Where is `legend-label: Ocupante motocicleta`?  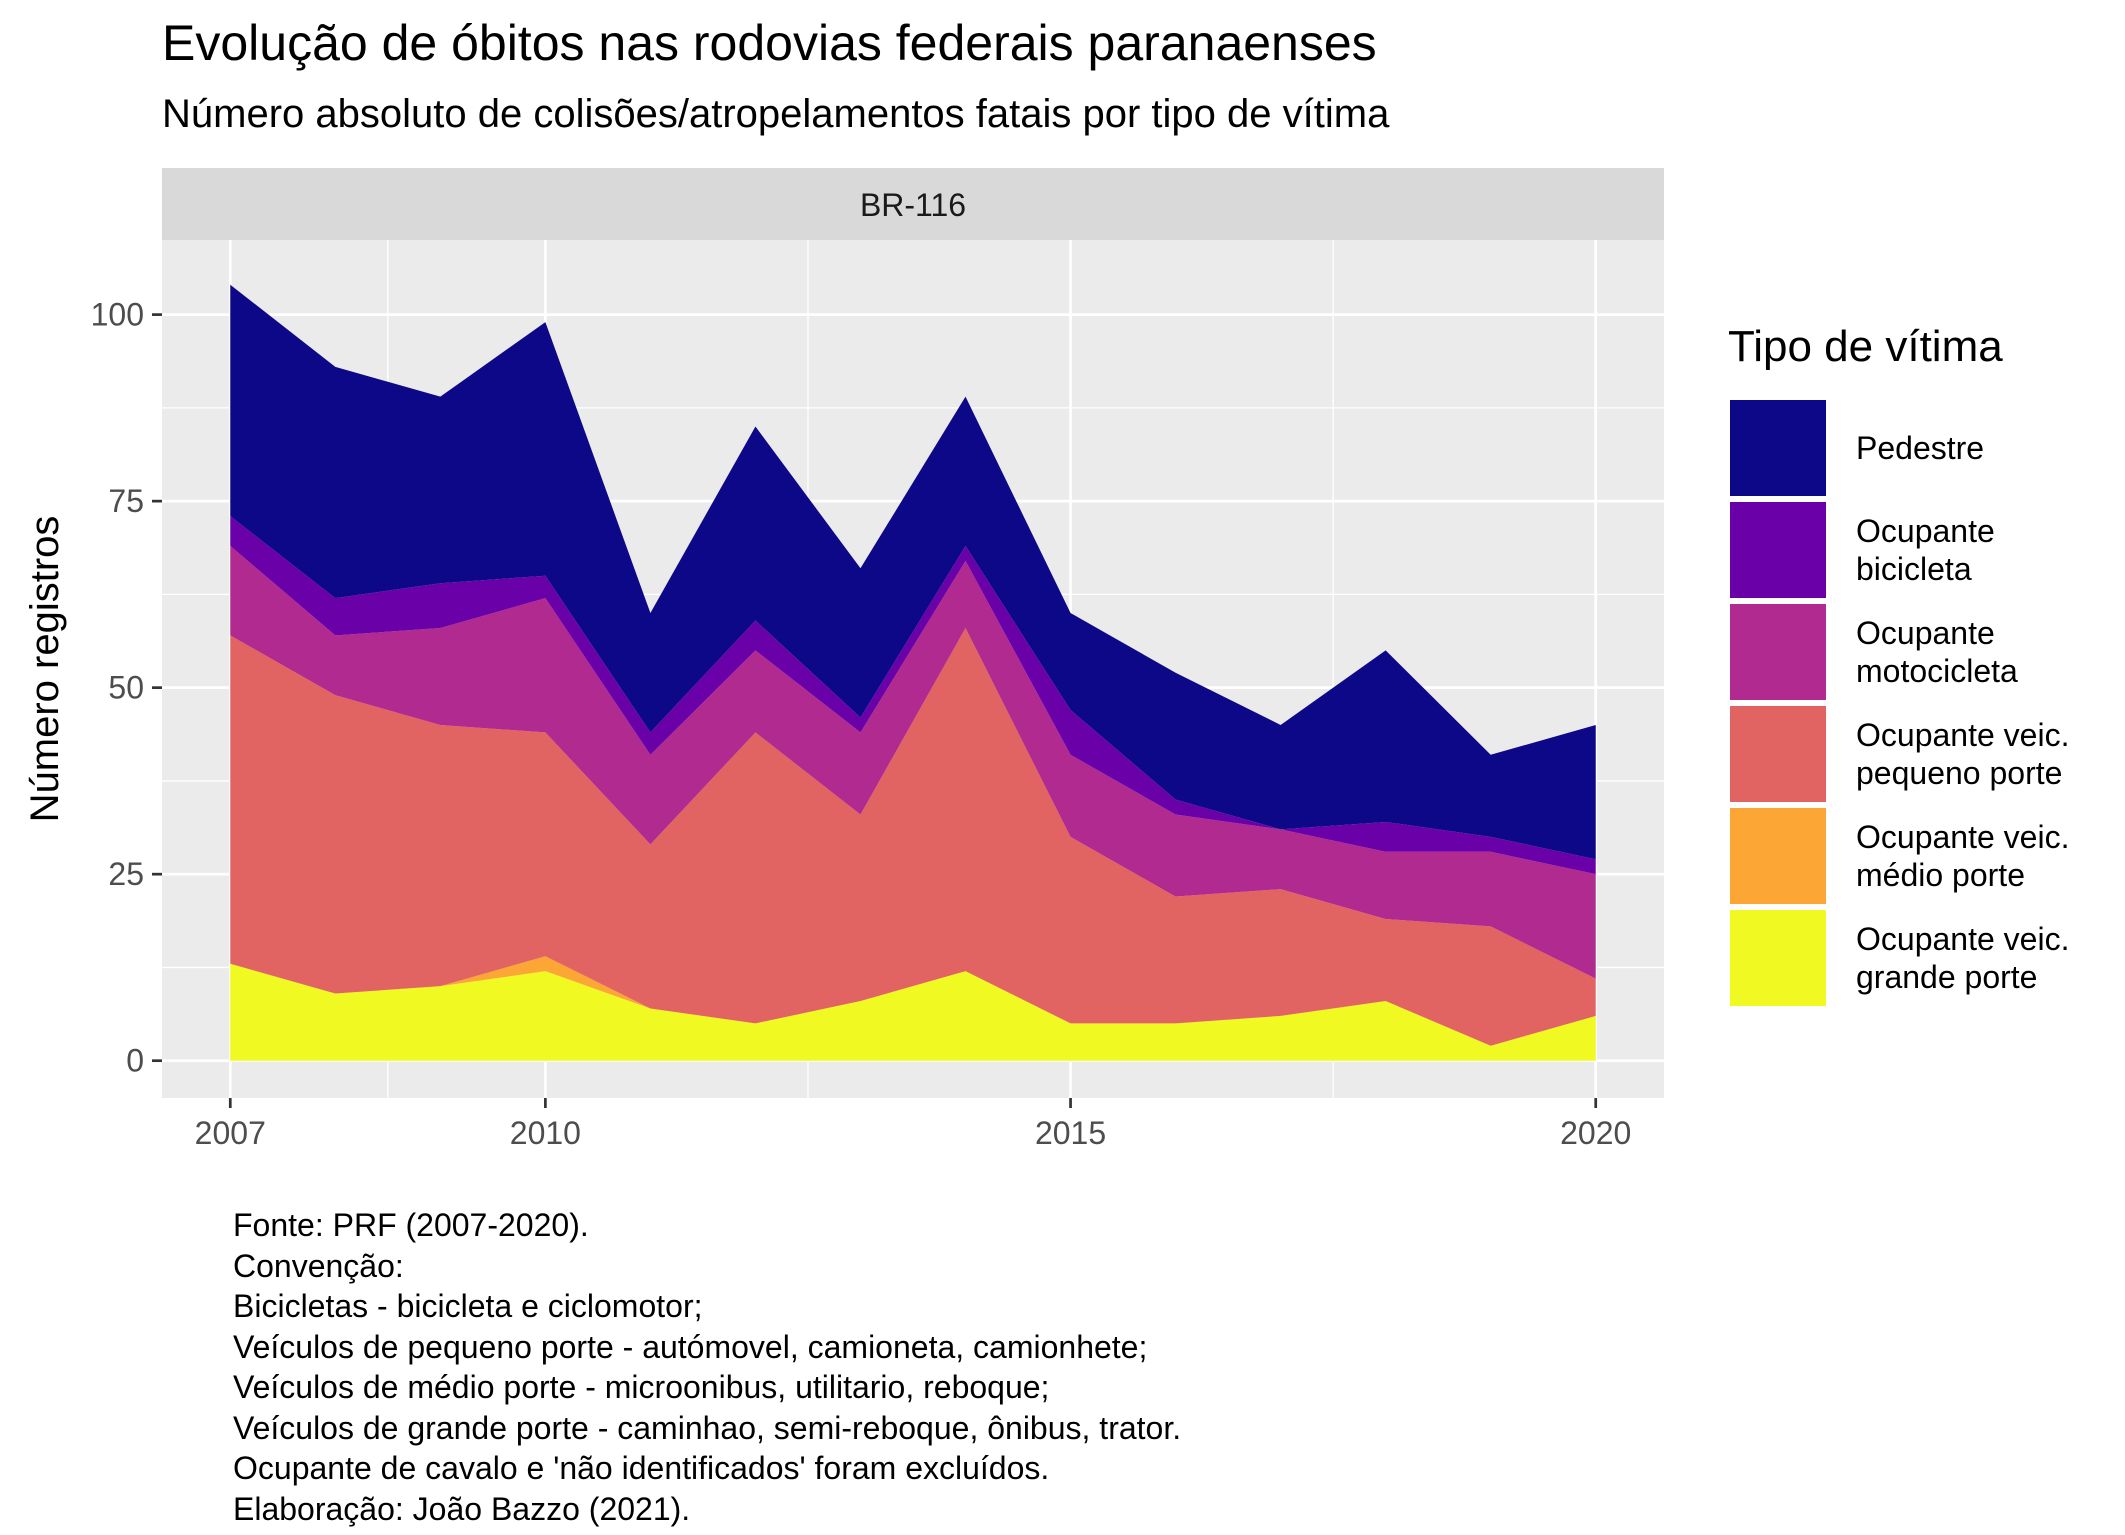
legend-label: Ocupante motocicleta is located at coordinates (1937, 652).